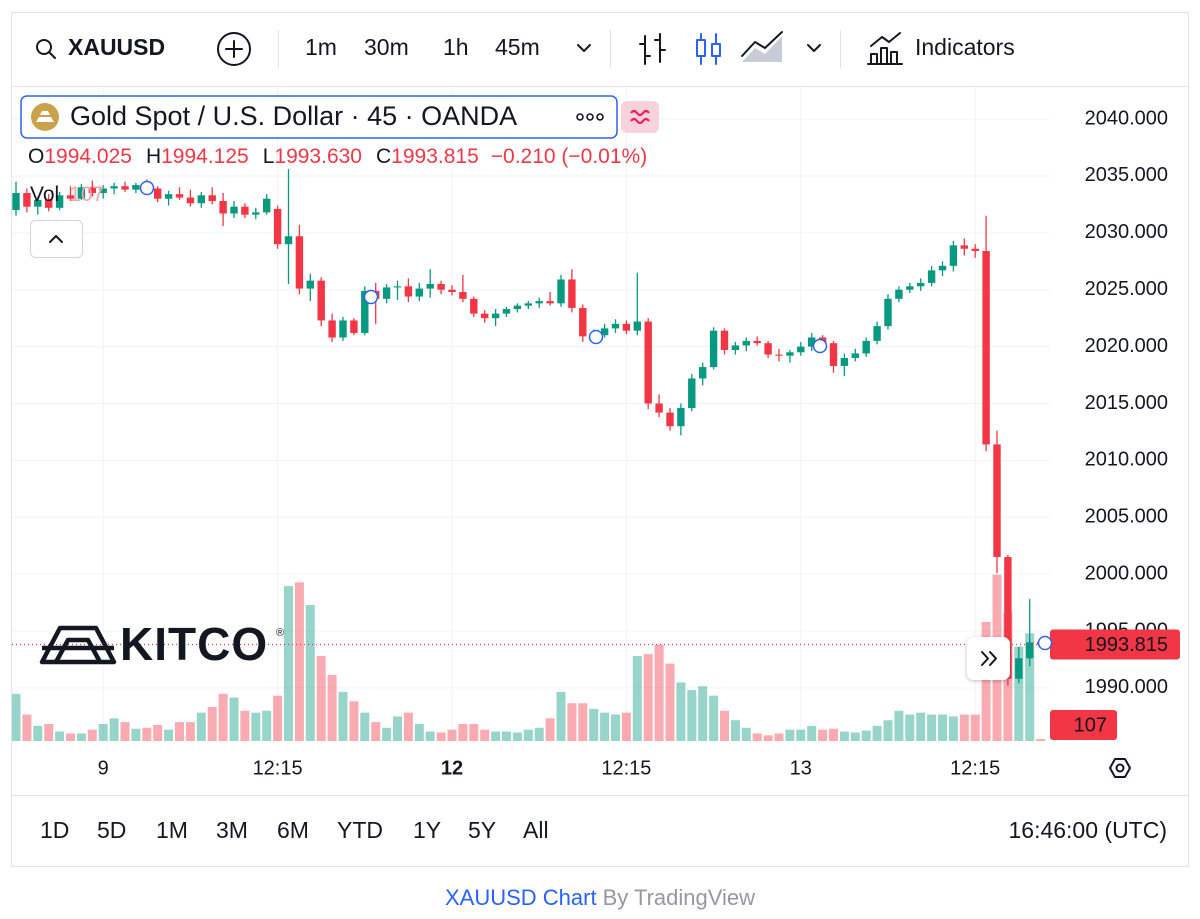 This screenshot has height=919, width=1200. Describe the element at coordinates (321, 47) in the screenshot. I see `timeframe: 1m` at that location.